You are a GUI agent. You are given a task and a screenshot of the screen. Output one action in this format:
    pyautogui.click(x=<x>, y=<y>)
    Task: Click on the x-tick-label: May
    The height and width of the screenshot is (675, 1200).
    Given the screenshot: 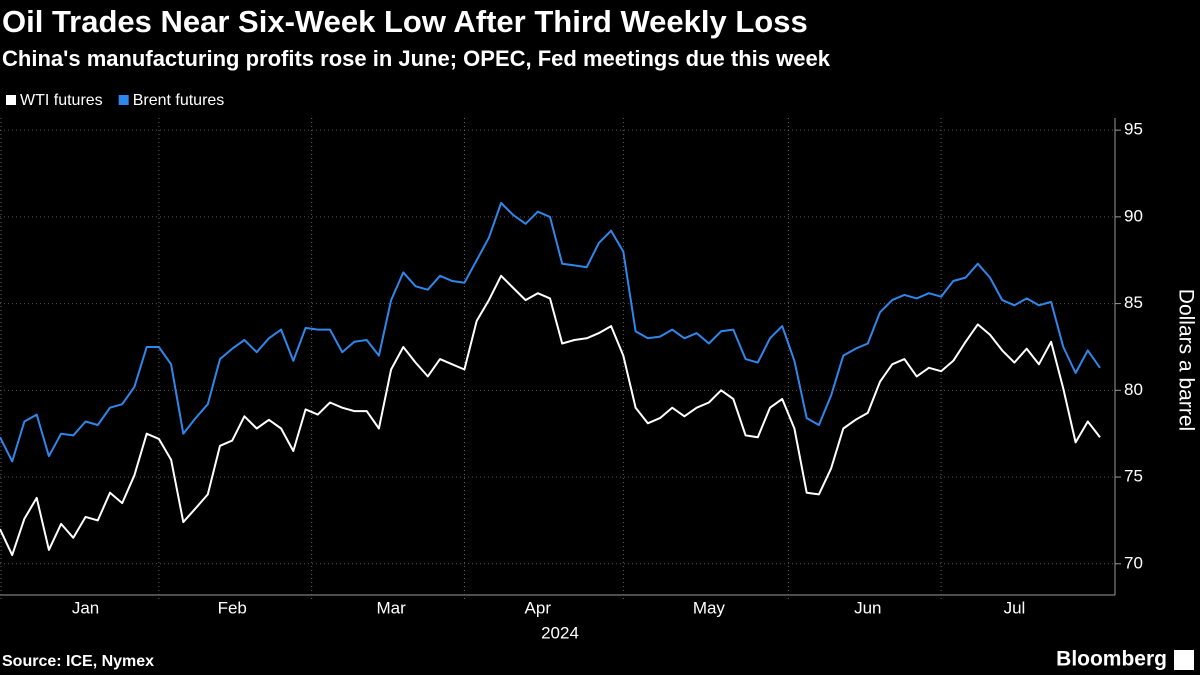 What is the action you would take?
    pyautogui.click(x=709, y=607)
    